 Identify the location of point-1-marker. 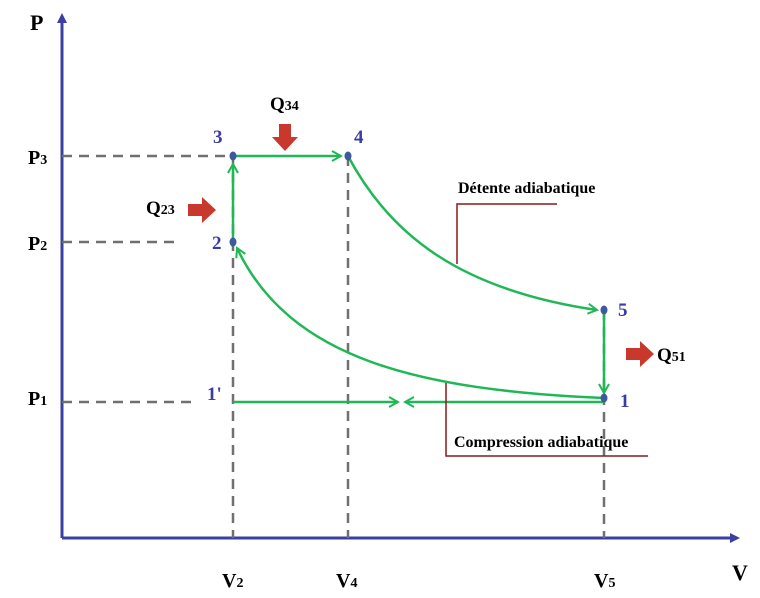
(604, 398).